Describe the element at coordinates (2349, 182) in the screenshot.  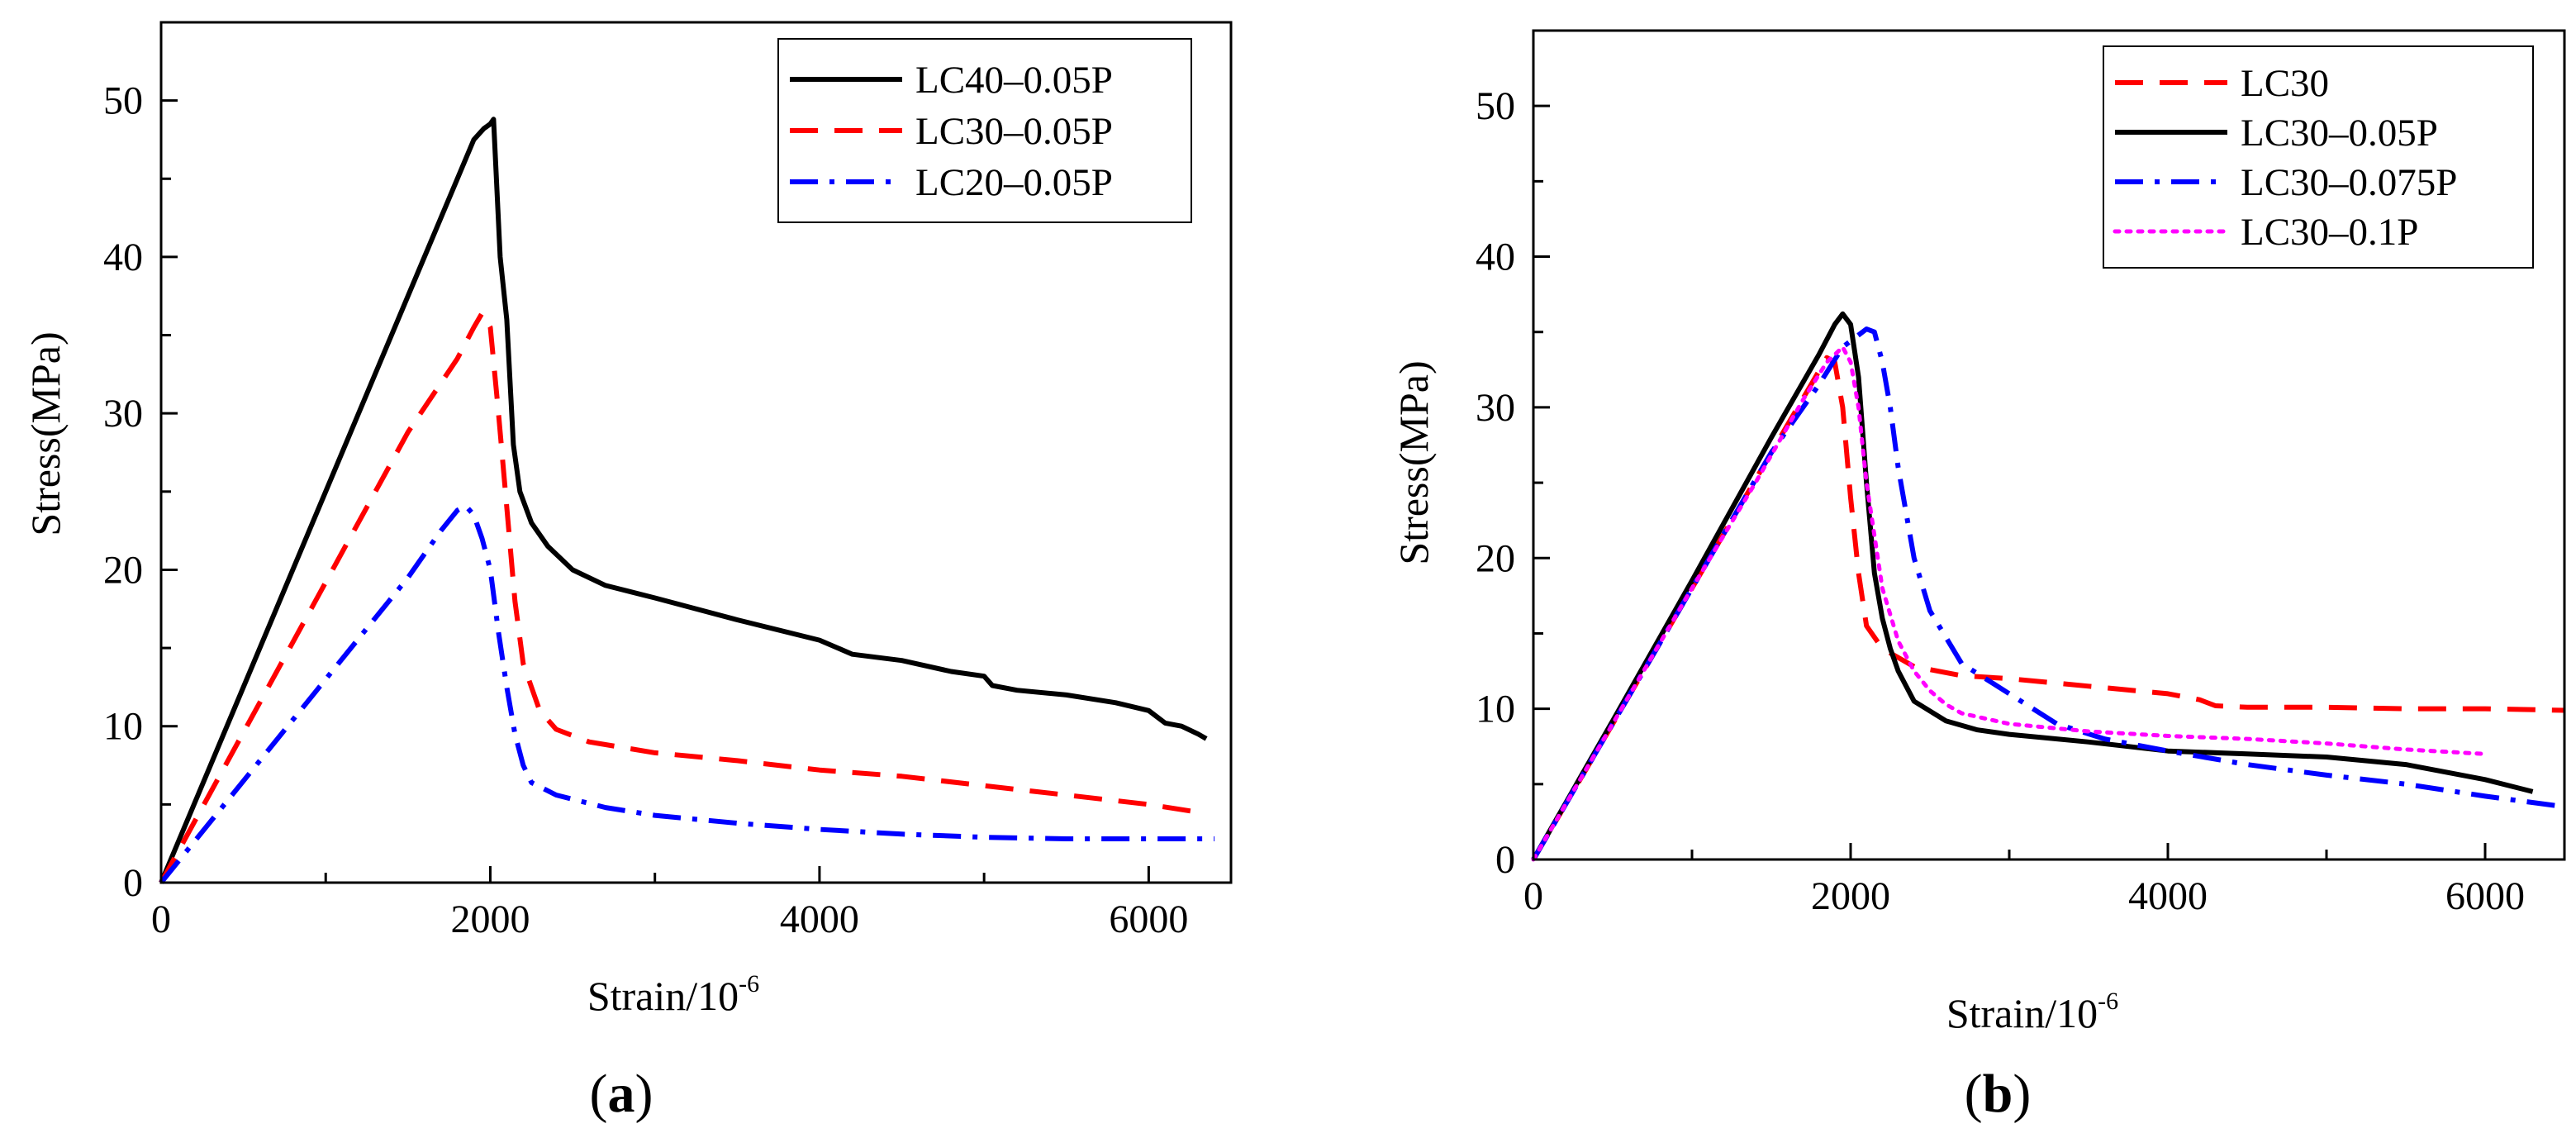
I see `legend-label-b-2: LC30–0.075P` at that location.